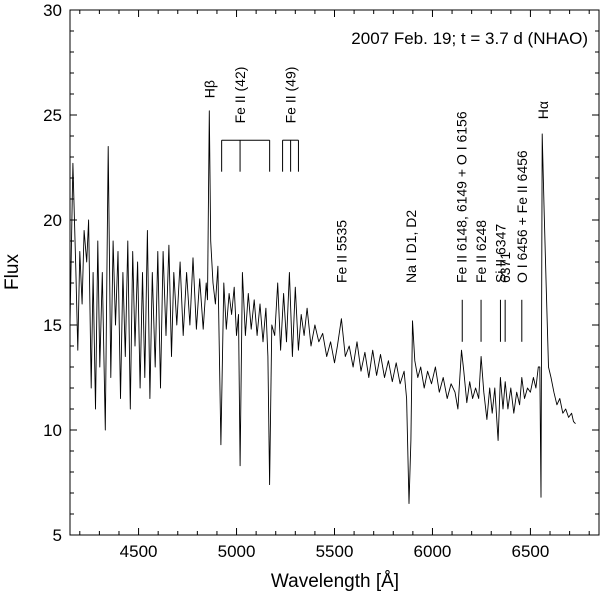 The image size is (600, 596). I want to click on line-id-label: Fe II 6248, so click(481, 251).